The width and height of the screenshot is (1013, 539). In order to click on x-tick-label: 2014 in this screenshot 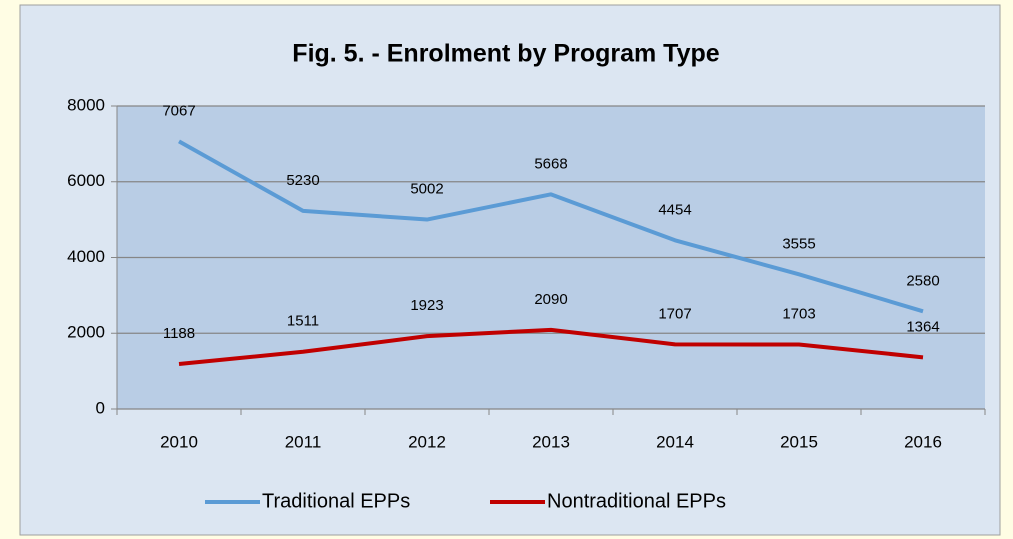, I will do `click(675, 441)`.